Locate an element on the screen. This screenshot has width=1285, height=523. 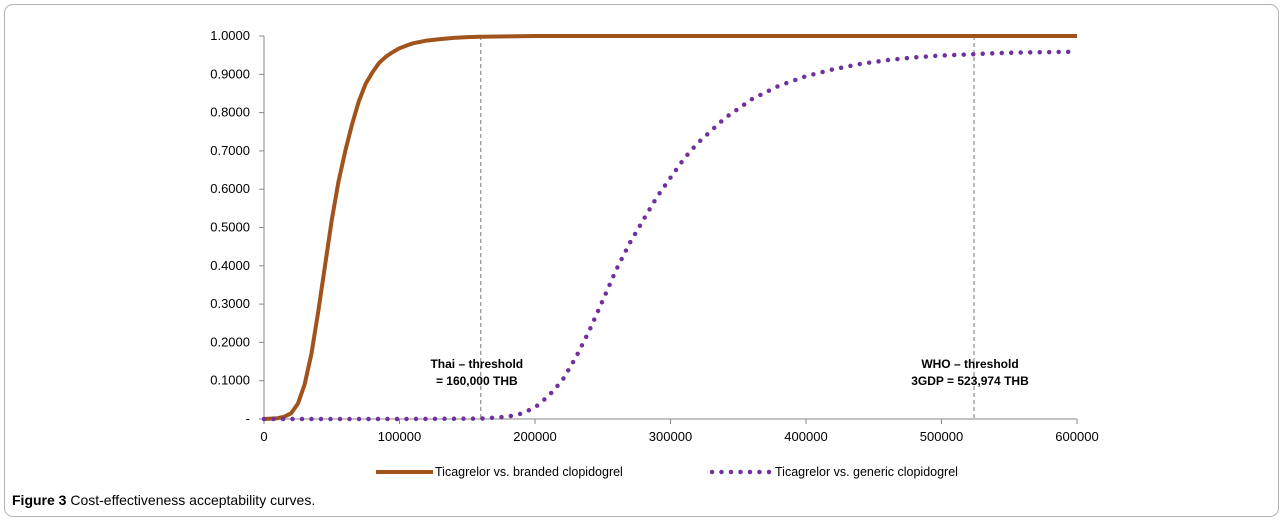
x-tick-label: 400000 is located at coordinates (805, 436).